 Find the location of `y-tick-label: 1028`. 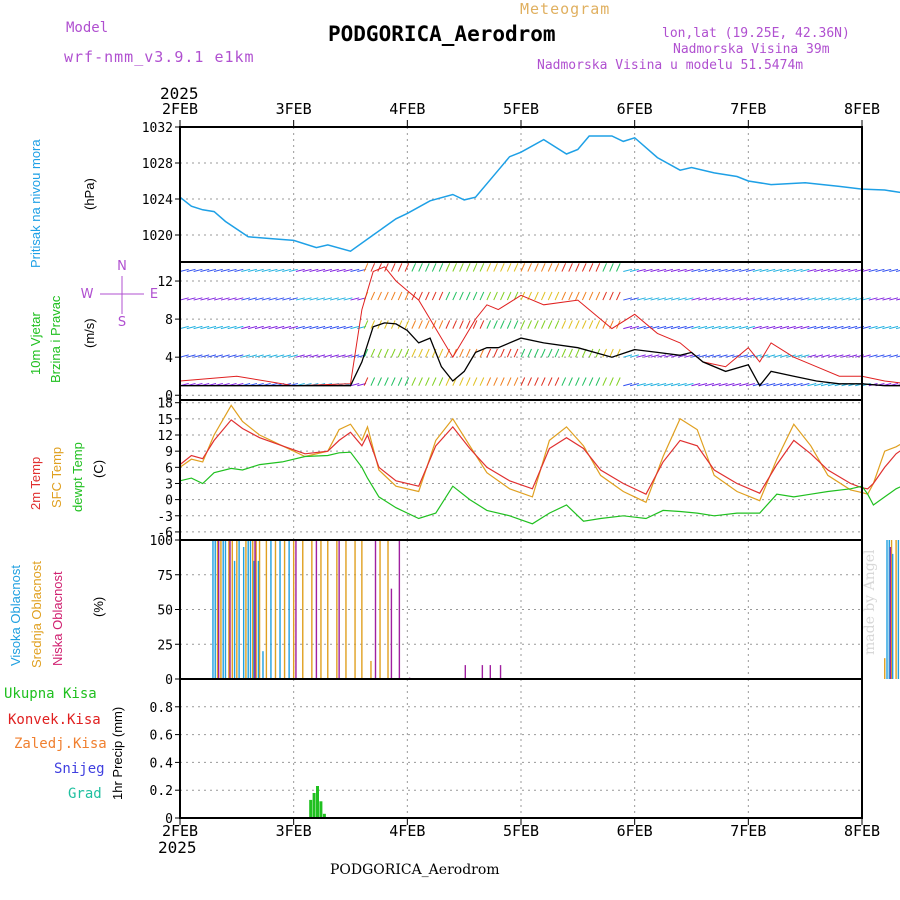

y-tick-label: 1028 is located at coordinates (157, 164).